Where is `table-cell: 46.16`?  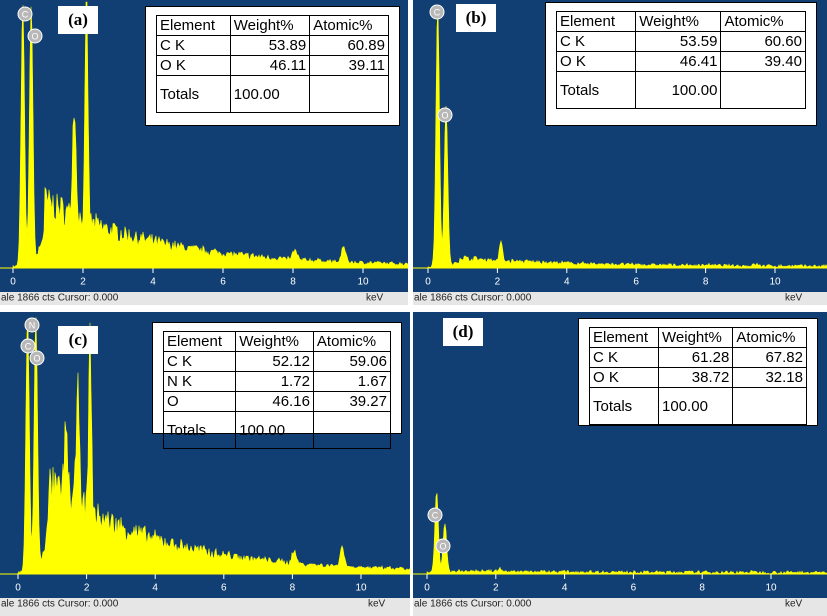 table-cell: 46.16 is located at coordinates (274, 401).